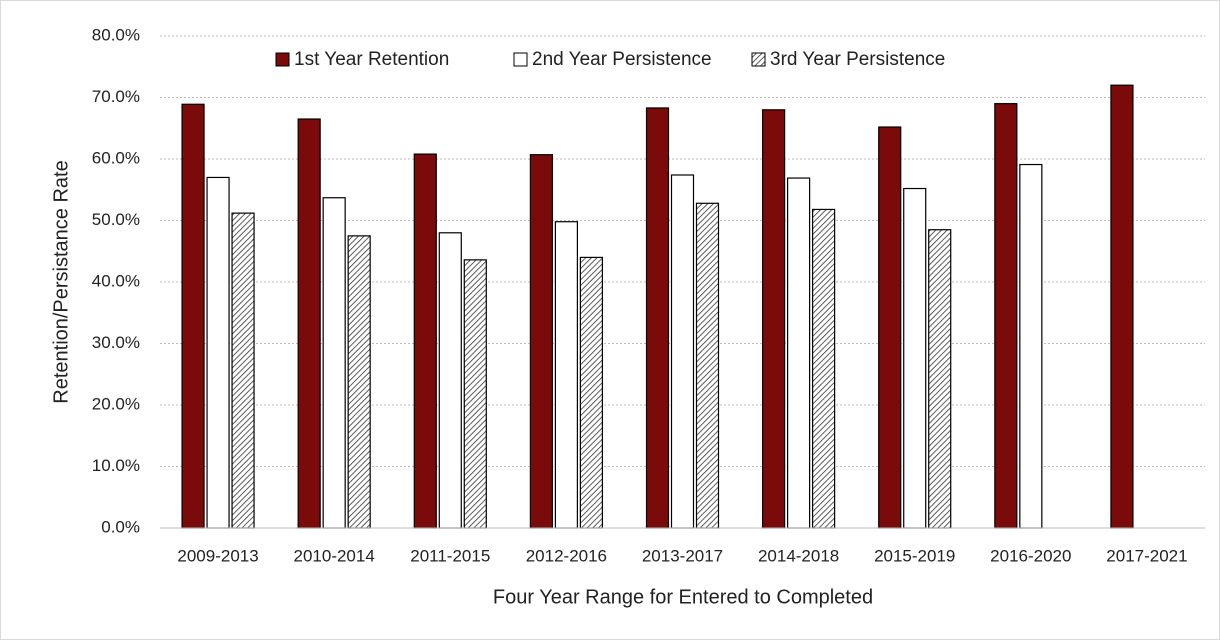 The height and width of the screenshot is (640, 1220). I want to click on y-tick-label: 10.0%, so click(116, 465).